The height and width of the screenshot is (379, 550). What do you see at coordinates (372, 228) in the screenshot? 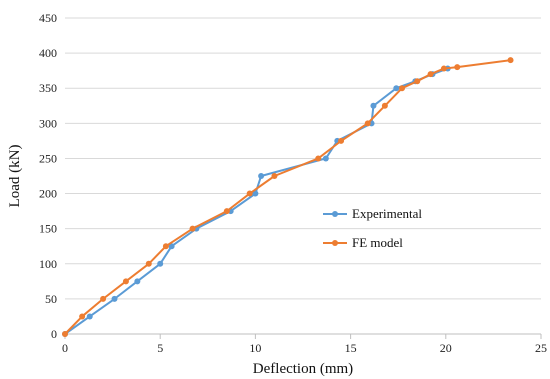
I see `legend: Experimental FE model` at bounding box center [372, 228].